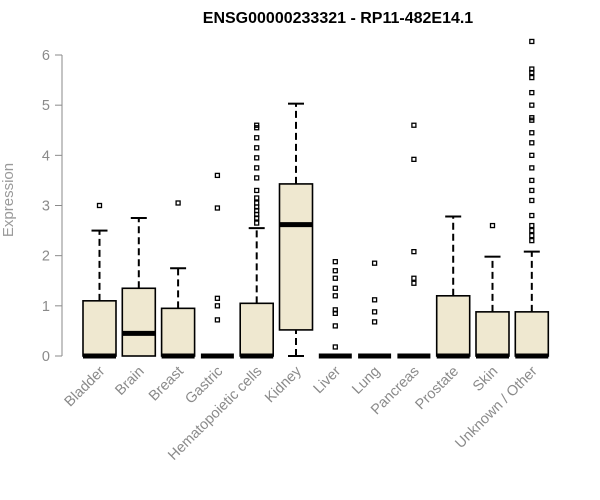  I want to click on category-label-5: Kidney, so click(283, 384).